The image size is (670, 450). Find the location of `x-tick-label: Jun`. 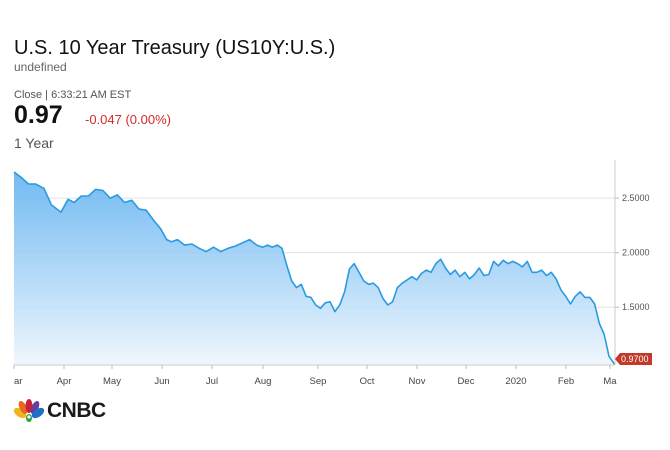

x-tick-label: Jun is located at coordinates (161, 381).